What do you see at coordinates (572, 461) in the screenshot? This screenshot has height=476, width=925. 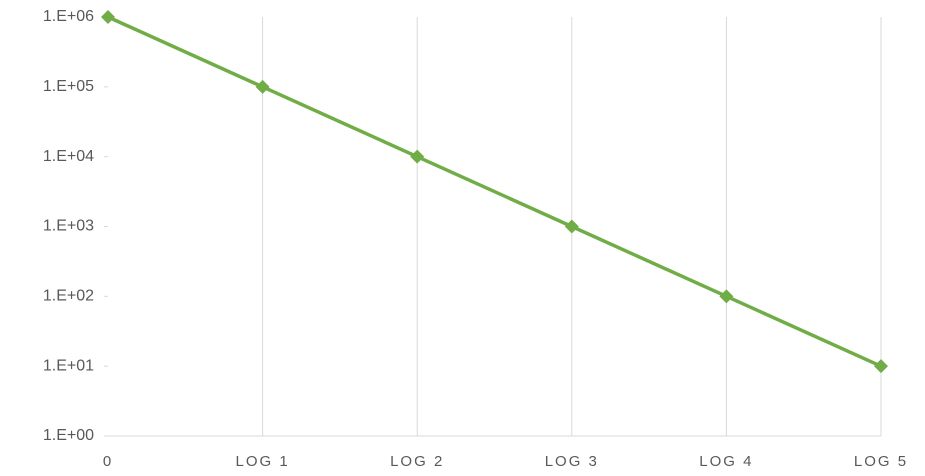 I see `x-tick-label: LOG 3` at bounding box center [572, 461].